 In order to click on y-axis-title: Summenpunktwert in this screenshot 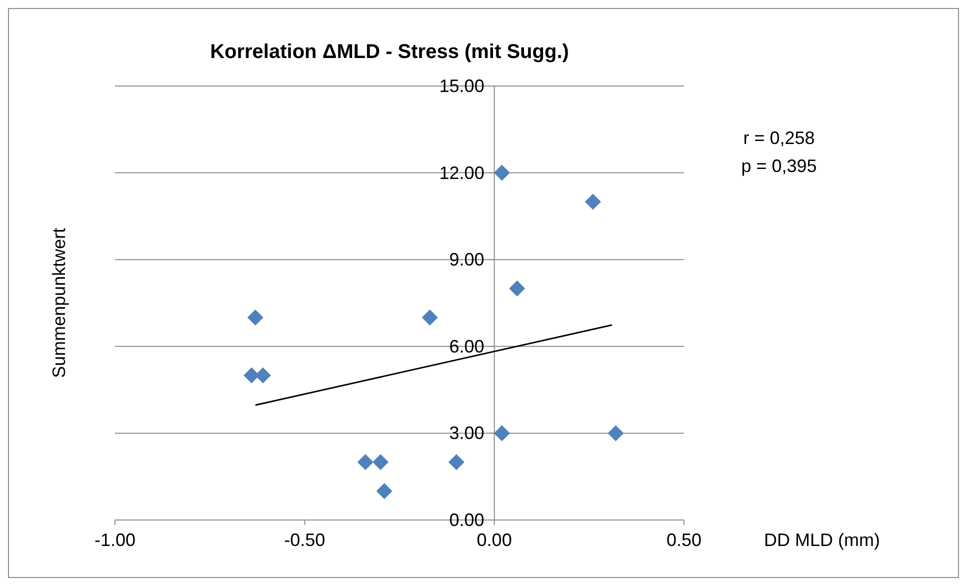, I will do `click(59, 303)`.